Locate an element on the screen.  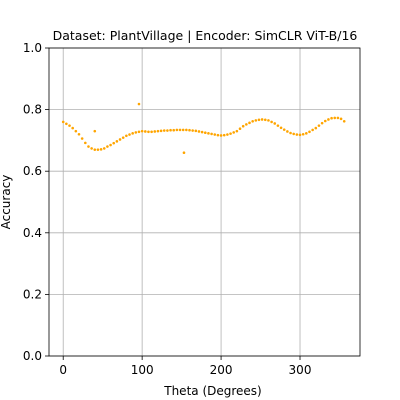
y-tick-label: 0.2 is located at coordinates (32, 294).